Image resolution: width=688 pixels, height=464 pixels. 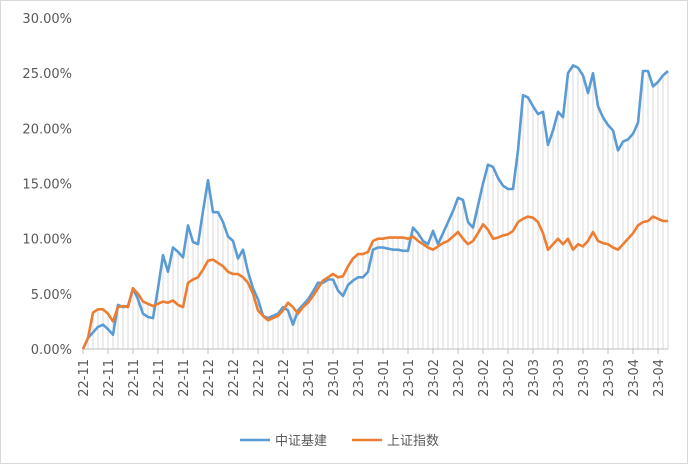 What do you see at coordinates (301, 441) in the screenshot?
I see `legend-label: 中证基建` at bounding box center [301, 441].